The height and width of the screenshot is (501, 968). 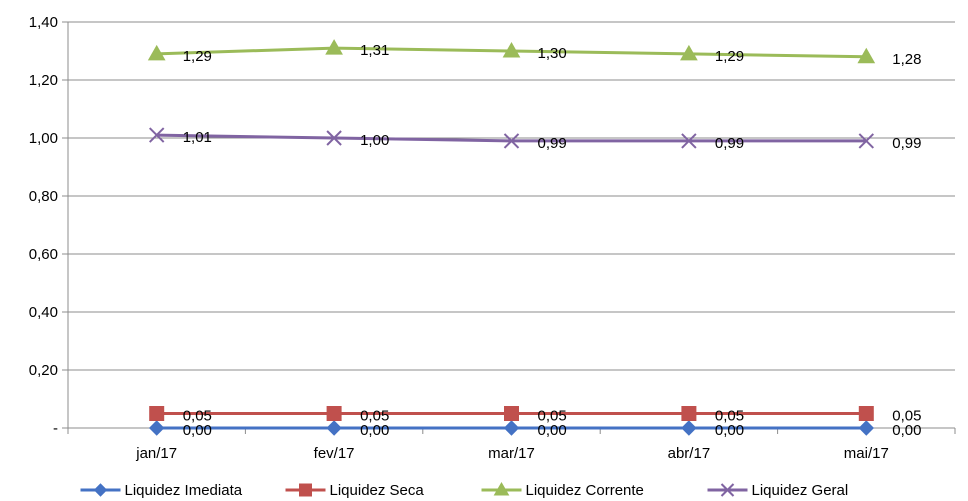 I want to click on data-label: 1,28, so click(x=906, y=59).